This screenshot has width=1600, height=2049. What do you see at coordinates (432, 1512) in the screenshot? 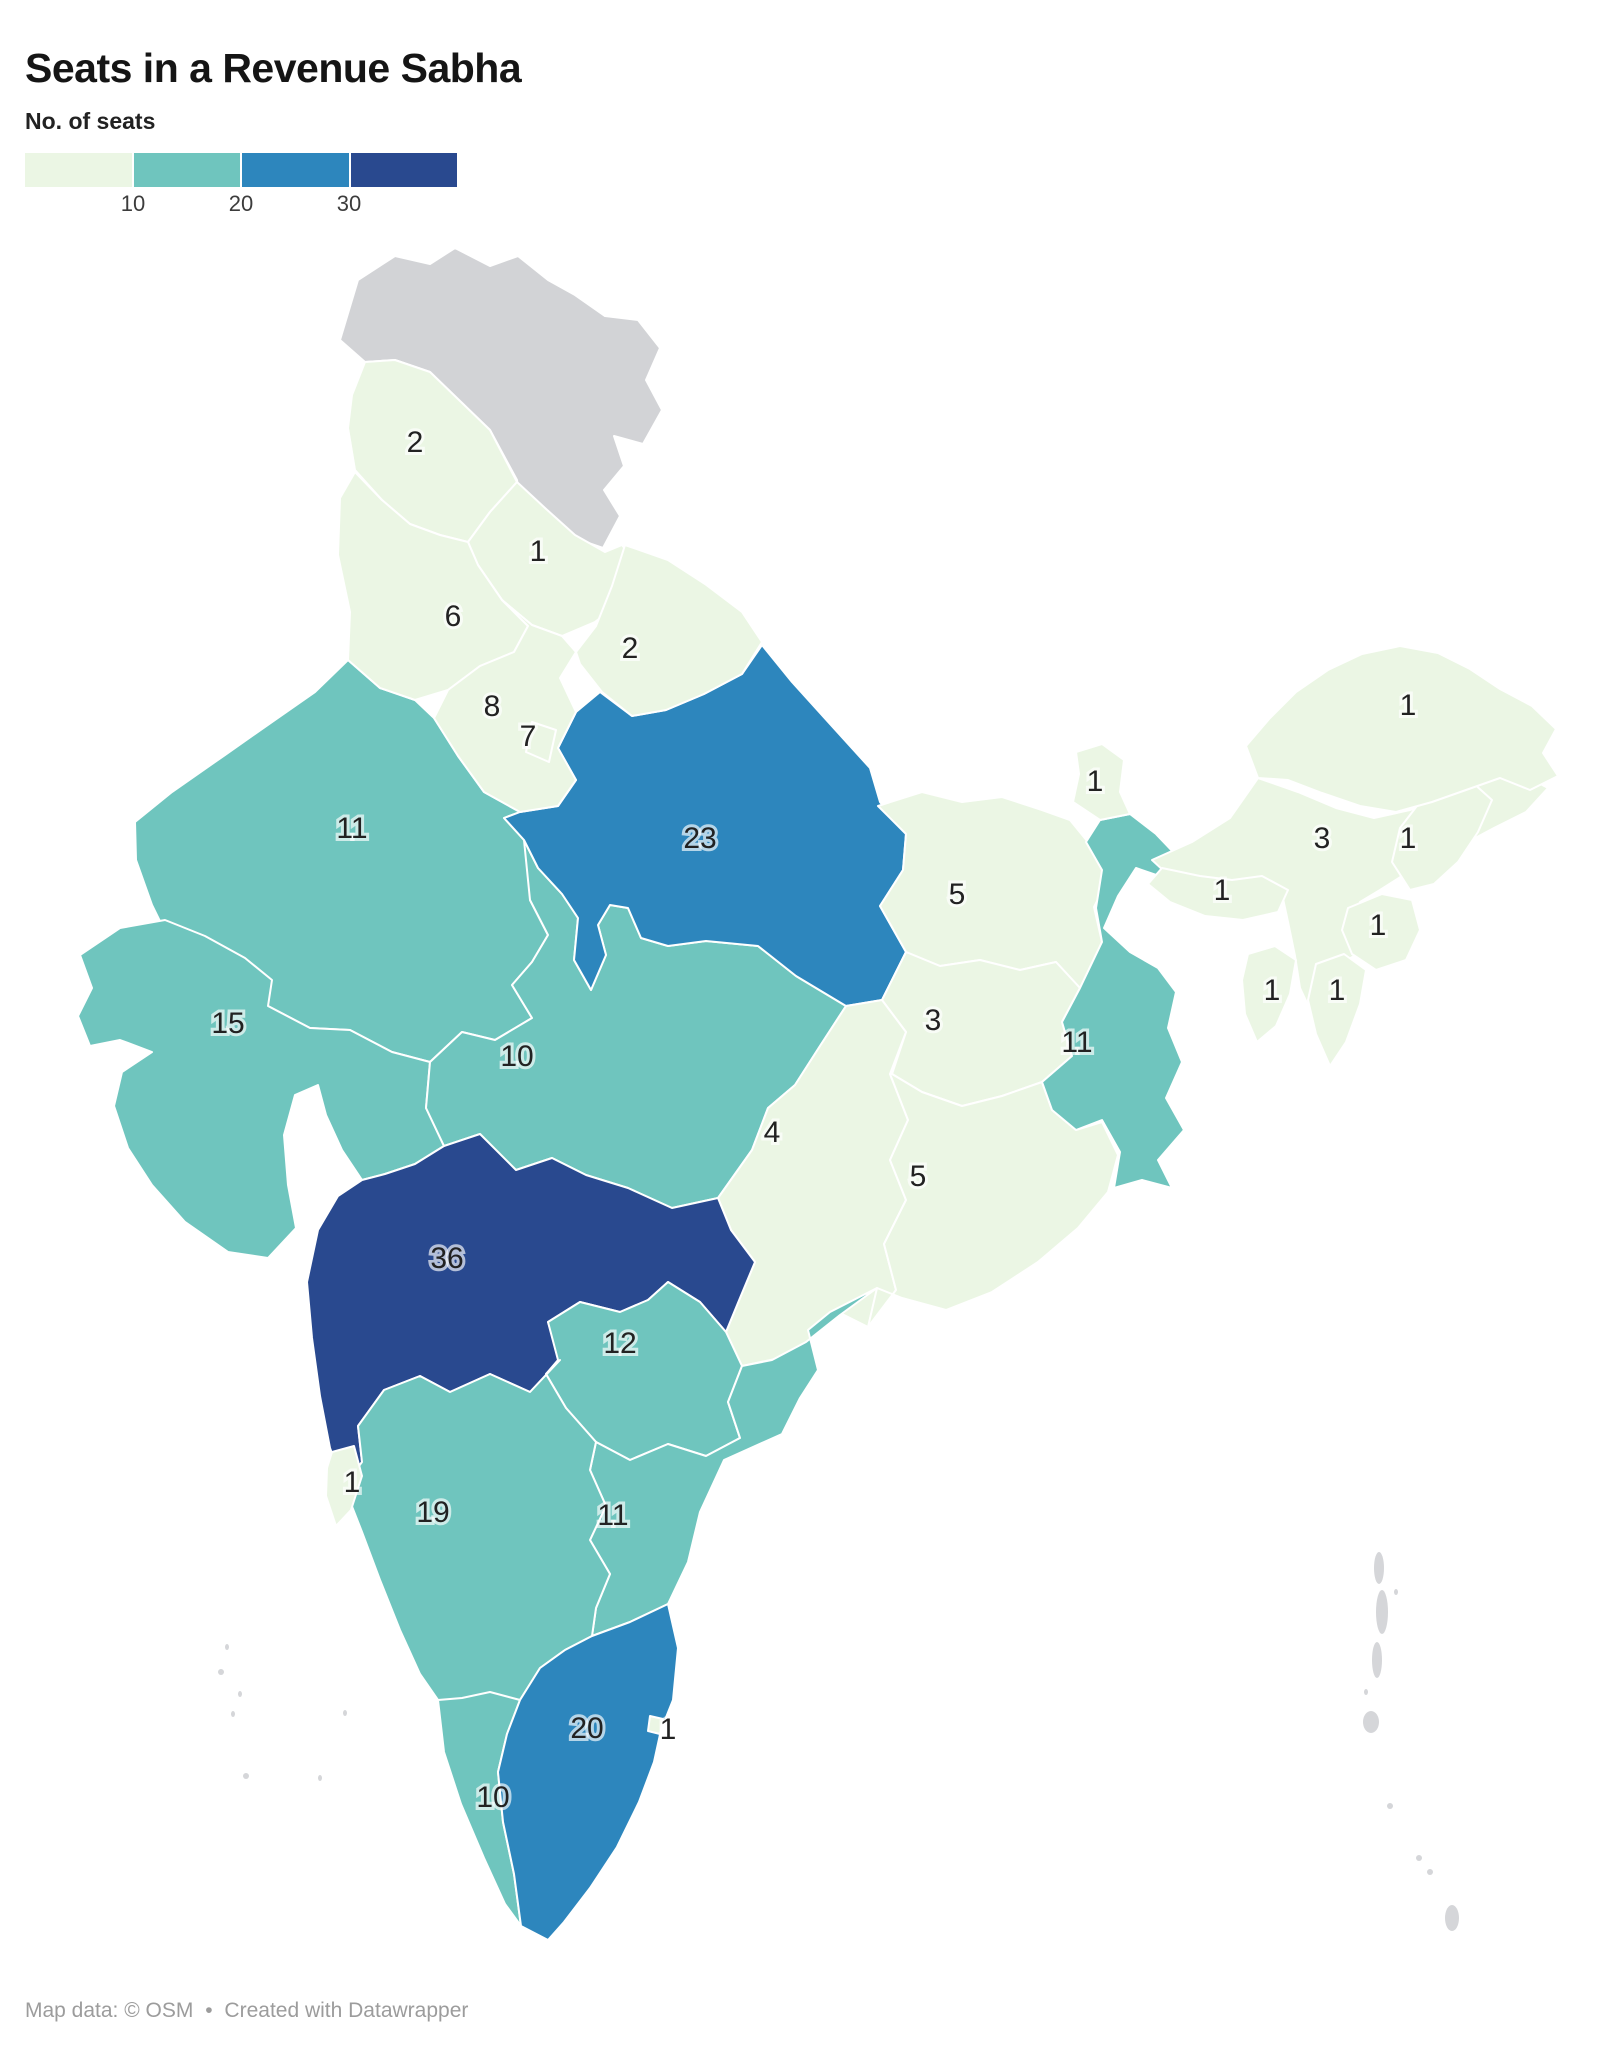
I see `state-label-karnataka: 19` at bounding box center [432, 1512].